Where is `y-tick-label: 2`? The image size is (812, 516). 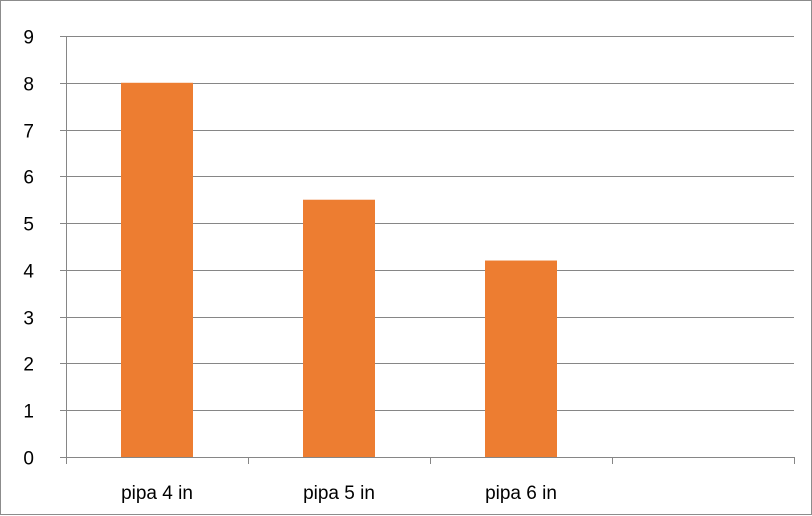
y-tick-label: 2 is located at coordinates (28, 365).